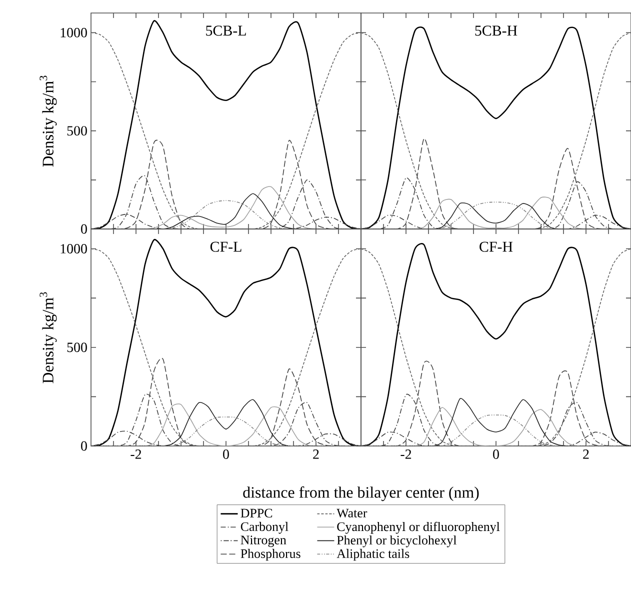  What do you see at coordinates (396, 541) in the screenshot?
I see `legend-label: Phenyl or bicyclohexyl` at bounding box center [396, 541].